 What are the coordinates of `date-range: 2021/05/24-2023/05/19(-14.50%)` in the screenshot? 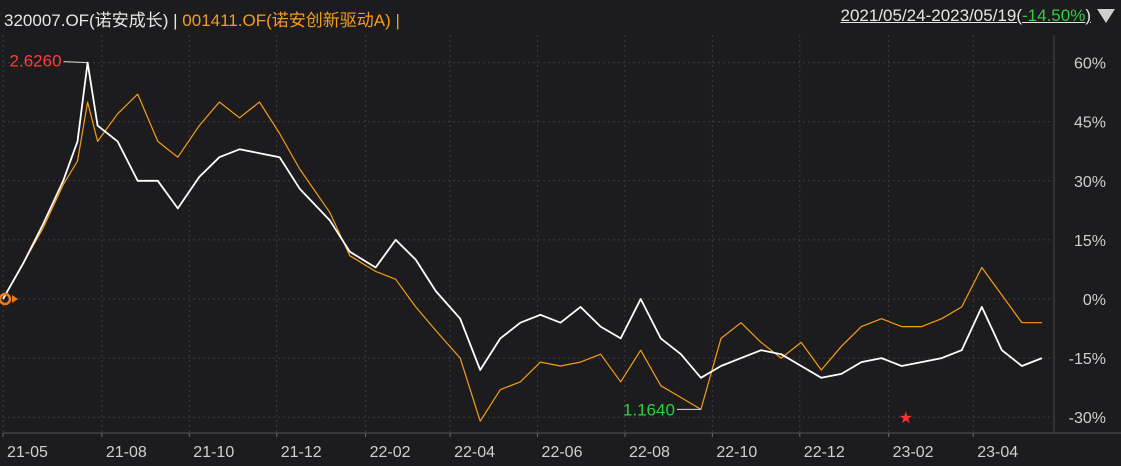 It's located at (966, 16).